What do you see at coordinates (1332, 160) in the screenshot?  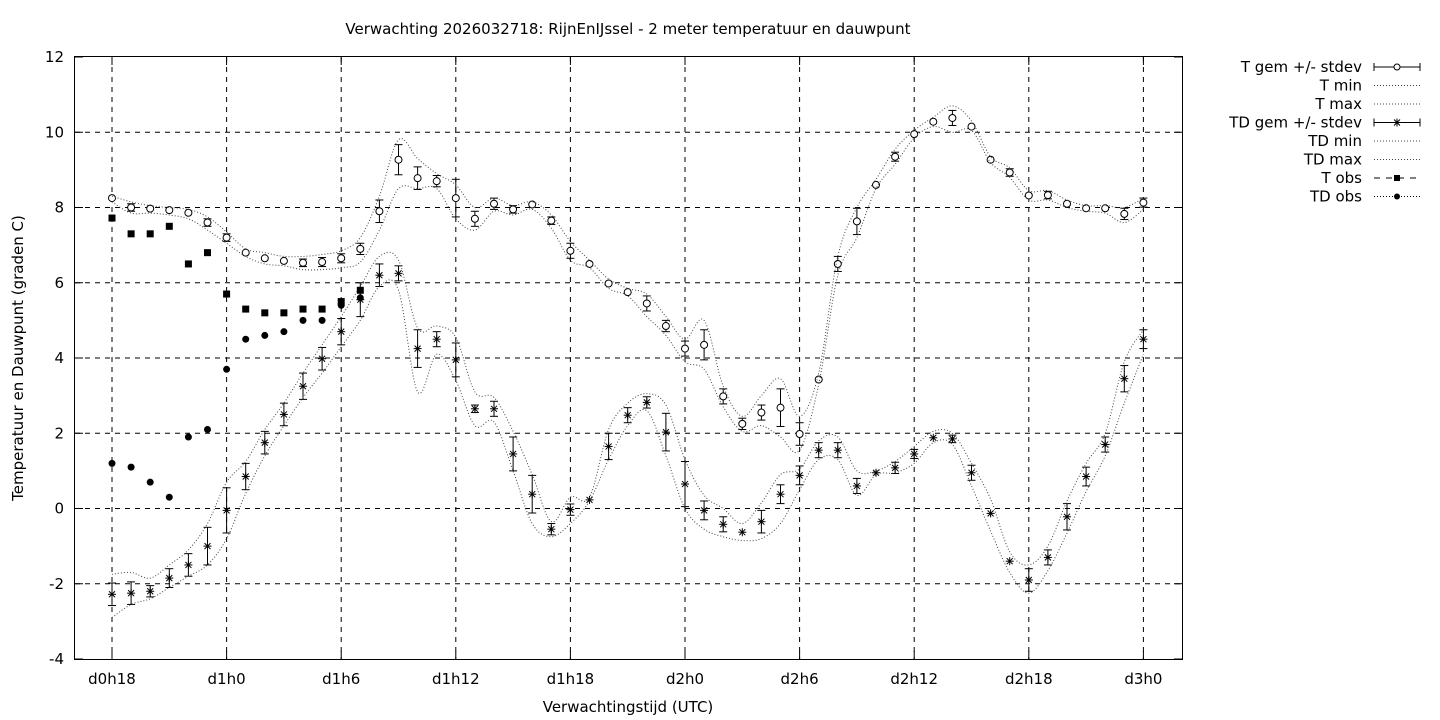 I see `legend-label: TD max` at bounding box center [1332, 160].